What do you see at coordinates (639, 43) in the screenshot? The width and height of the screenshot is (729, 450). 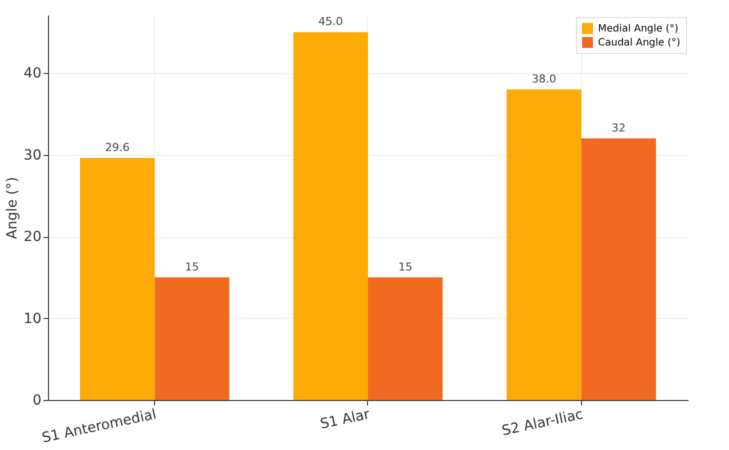 I see `legend-label: Caudal Angle (°)` at bounding box center [639, 43].